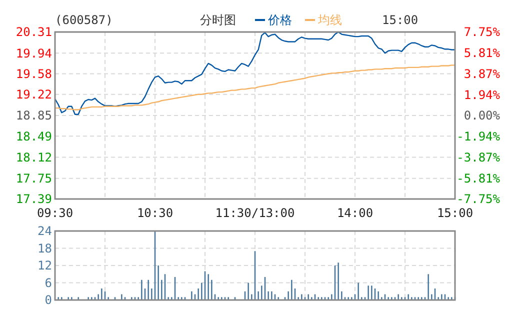 This screenshot has width=505, height=330. Describe the element at coordinates (155, 213) in the screenshot. I see `x-tick-label: 10:30` at that location.